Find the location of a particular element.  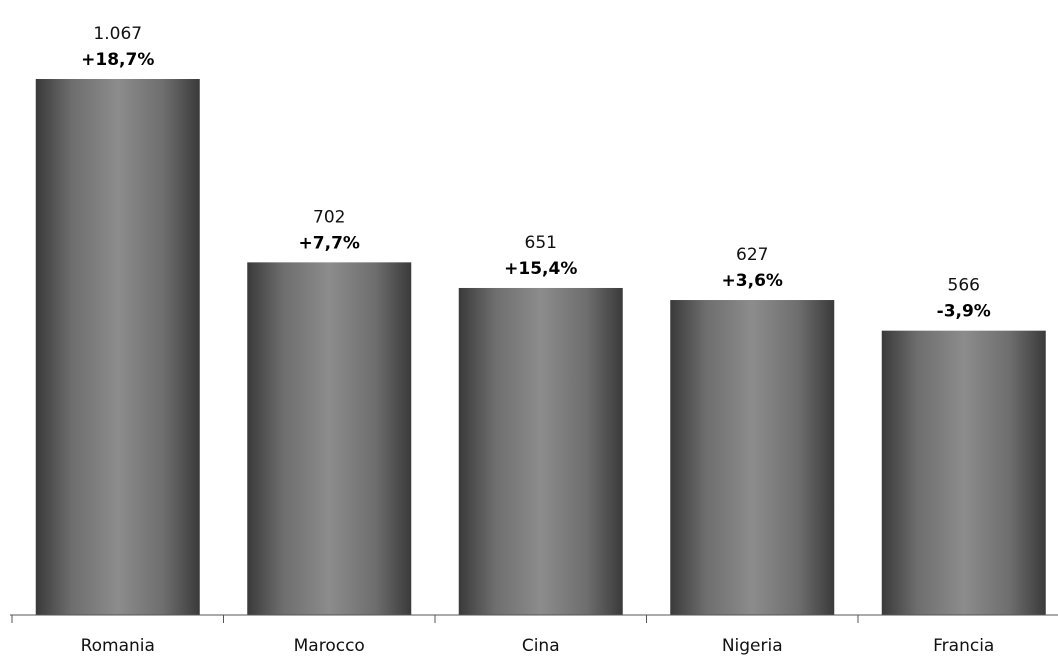

change-label: +18,7% is located at coordinates (117, 60).